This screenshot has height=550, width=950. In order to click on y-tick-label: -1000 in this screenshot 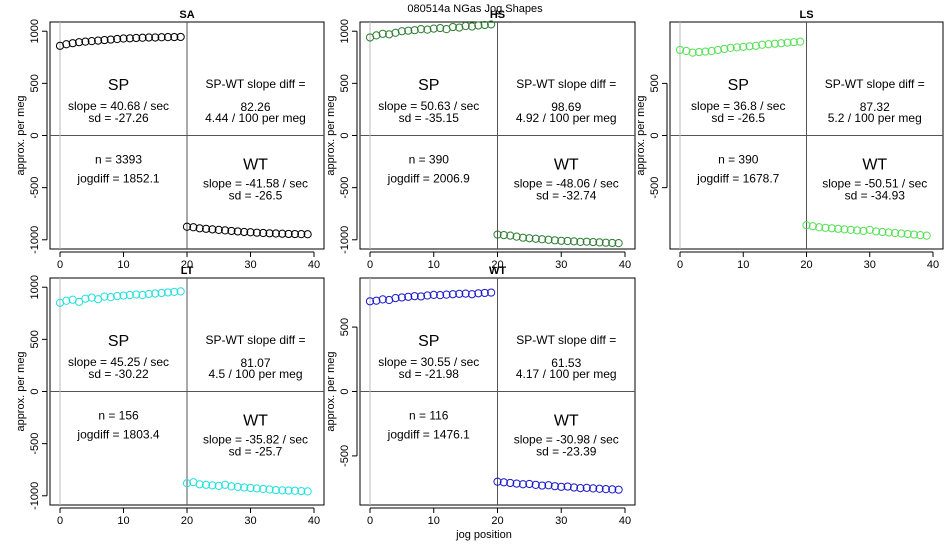, I will do `click(345, 240)`.